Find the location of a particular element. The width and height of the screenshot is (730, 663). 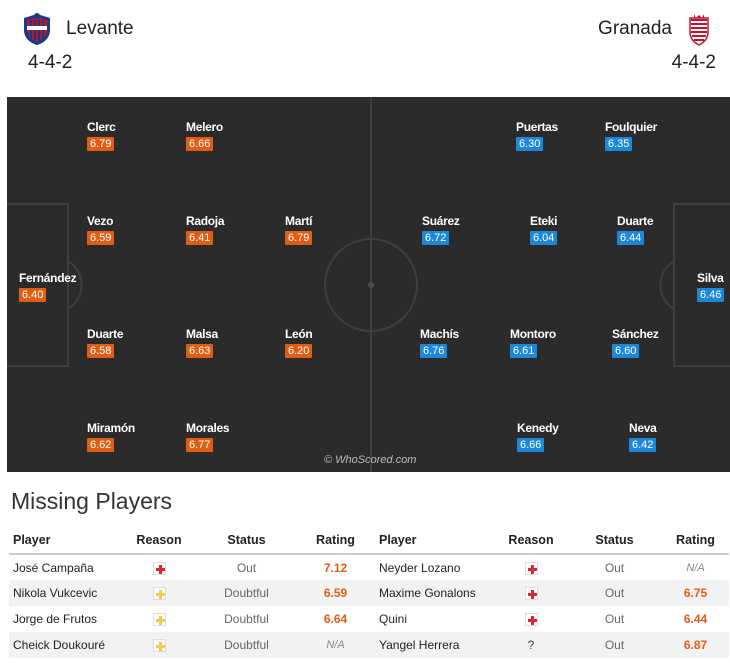

question-mark: ? is located at coordinates (531, 645).